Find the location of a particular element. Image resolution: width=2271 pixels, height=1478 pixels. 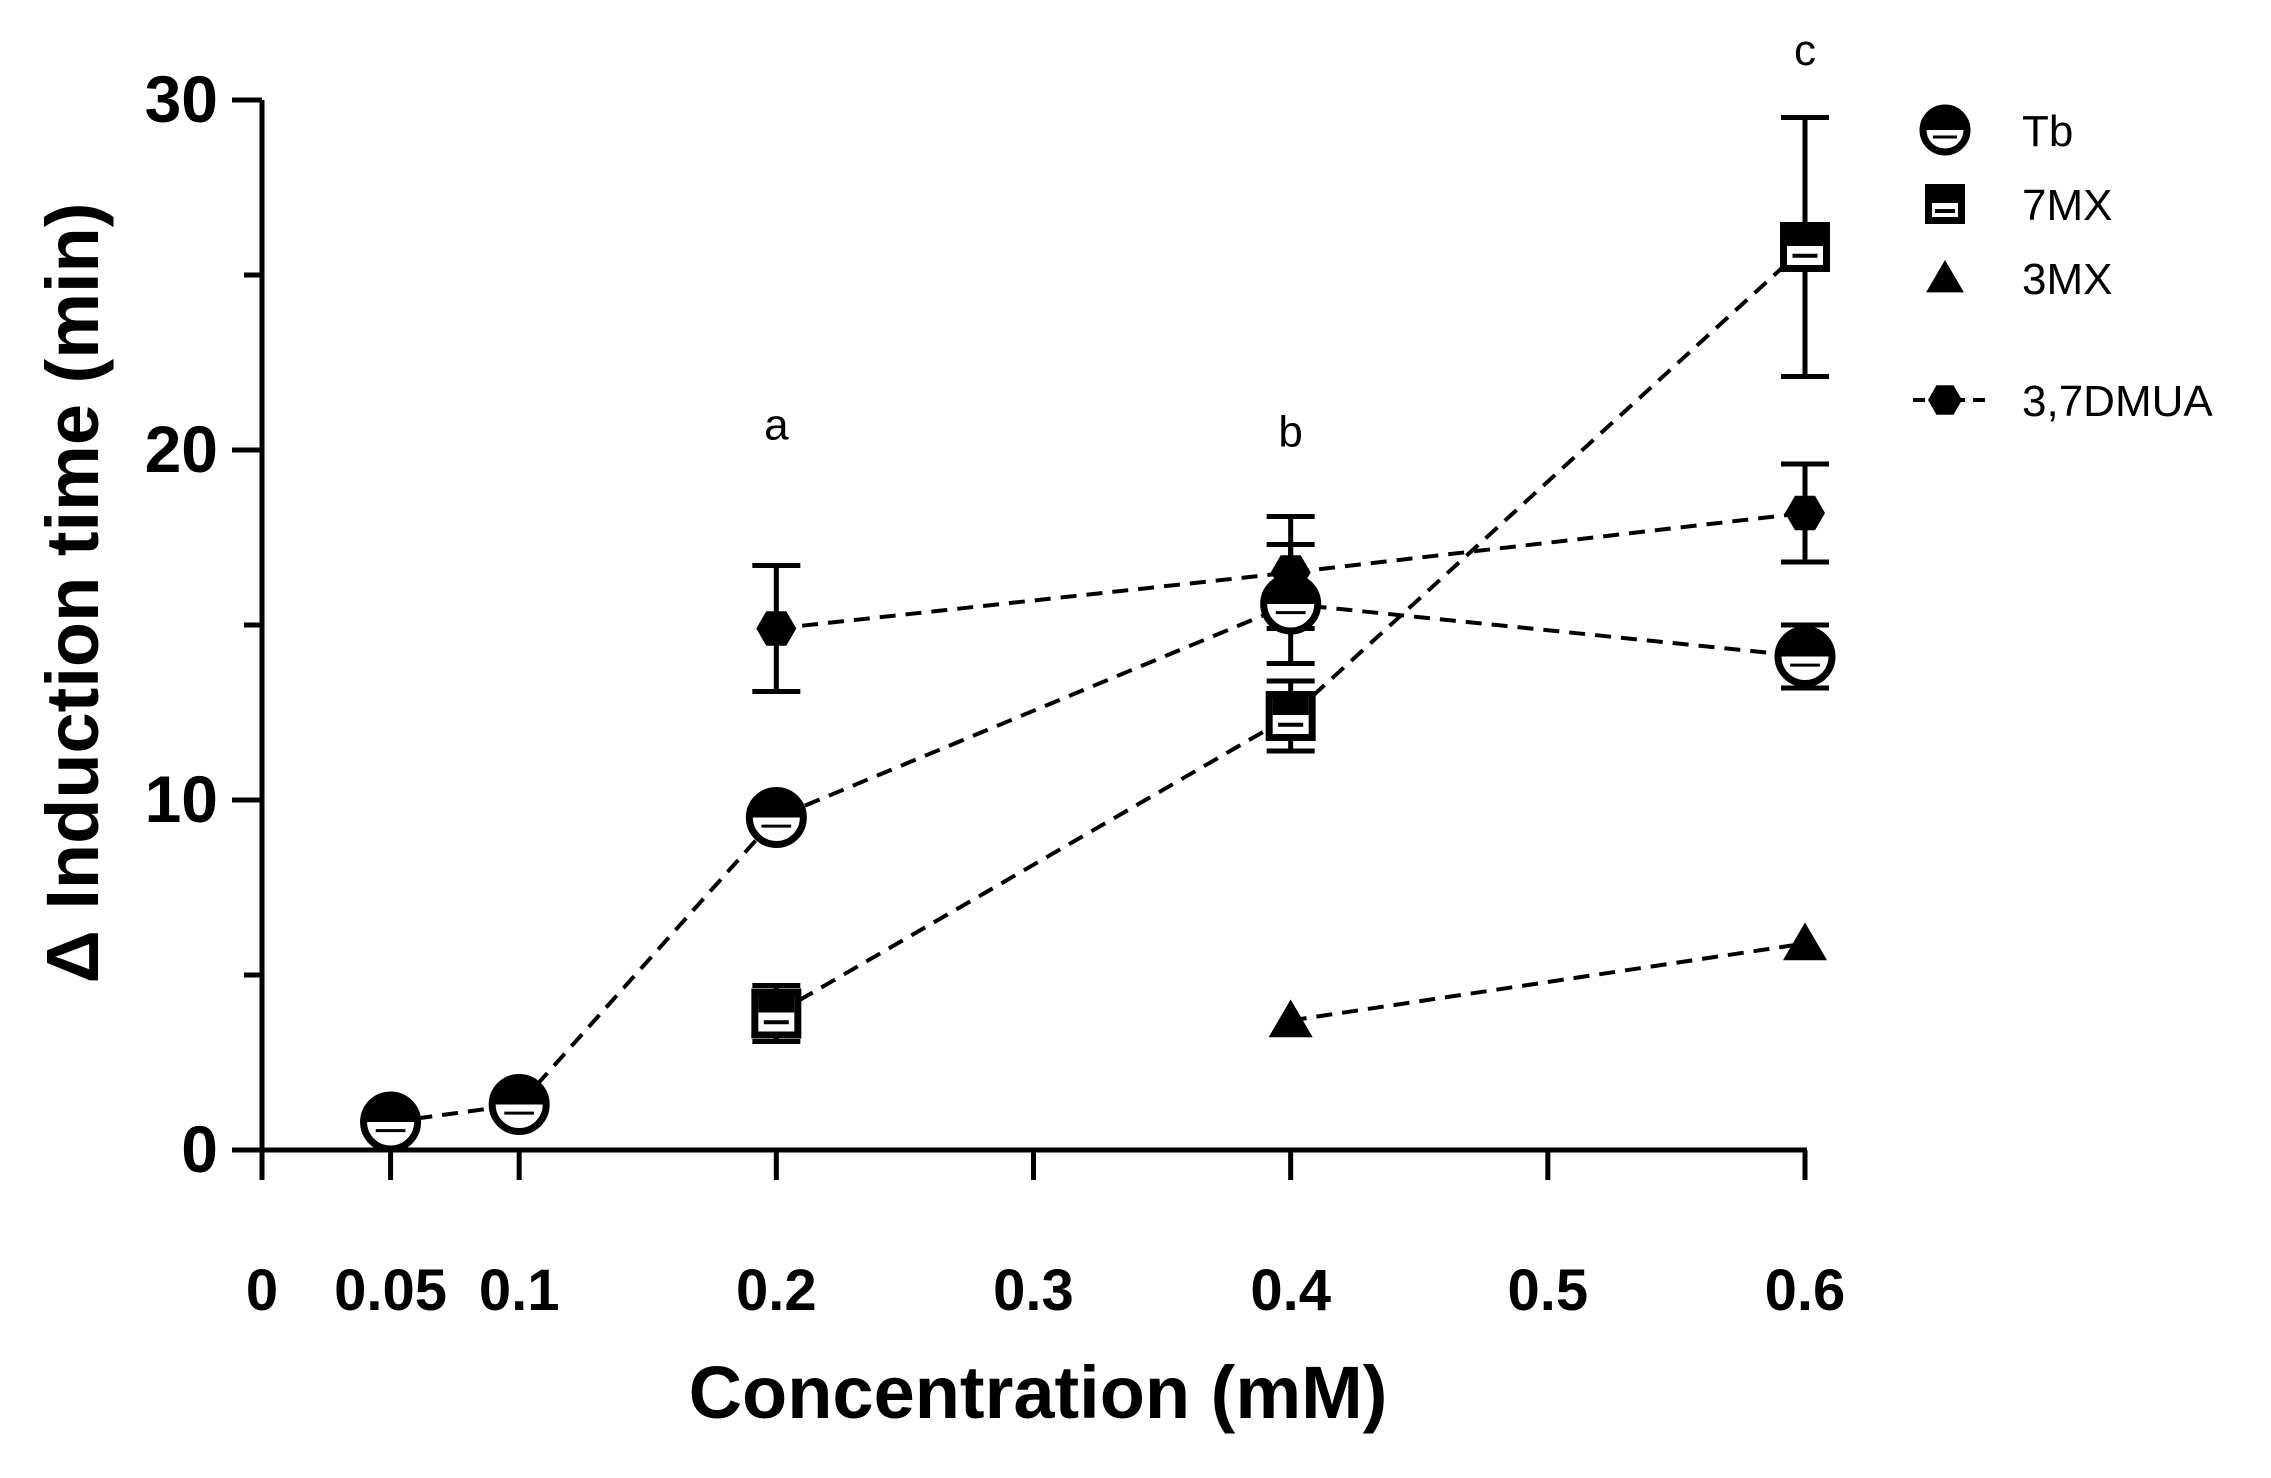

legend-label: 7MX is located at coordinates (2067, 205).